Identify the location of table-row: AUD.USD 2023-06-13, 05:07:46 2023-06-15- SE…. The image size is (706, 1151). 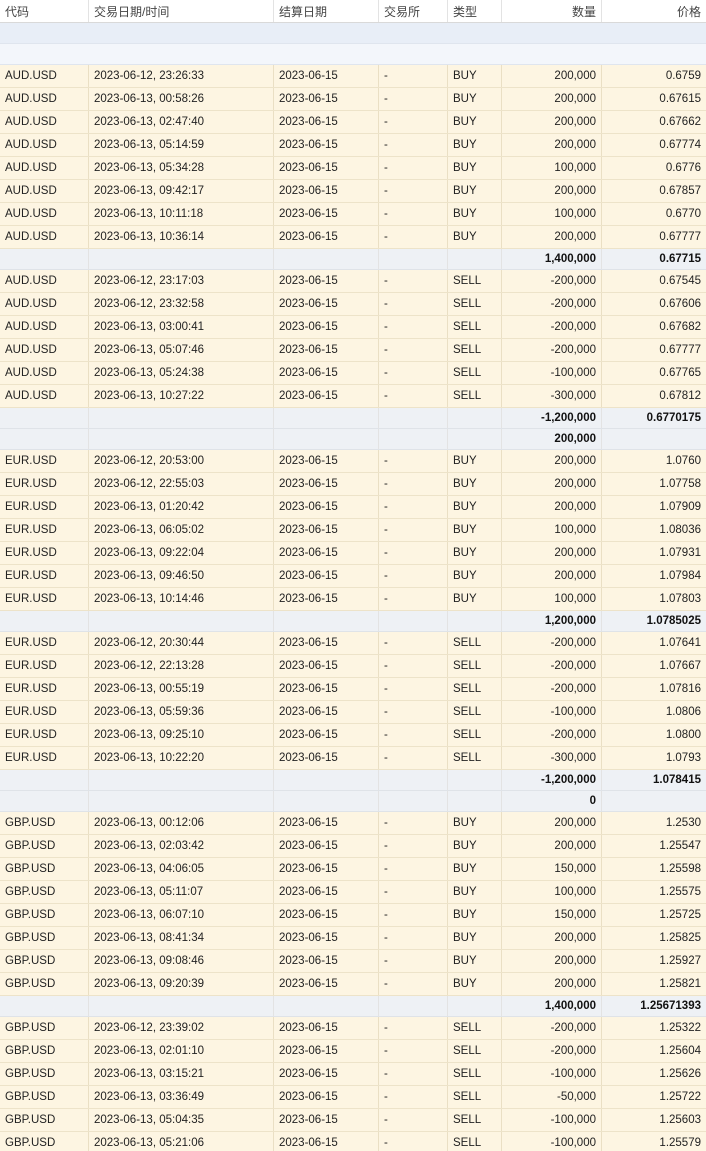
(353, 350).